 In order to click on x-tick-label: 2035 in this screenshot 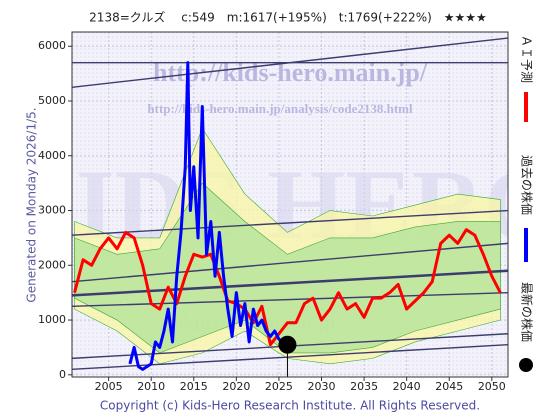, I will do `click(364, 386)`.